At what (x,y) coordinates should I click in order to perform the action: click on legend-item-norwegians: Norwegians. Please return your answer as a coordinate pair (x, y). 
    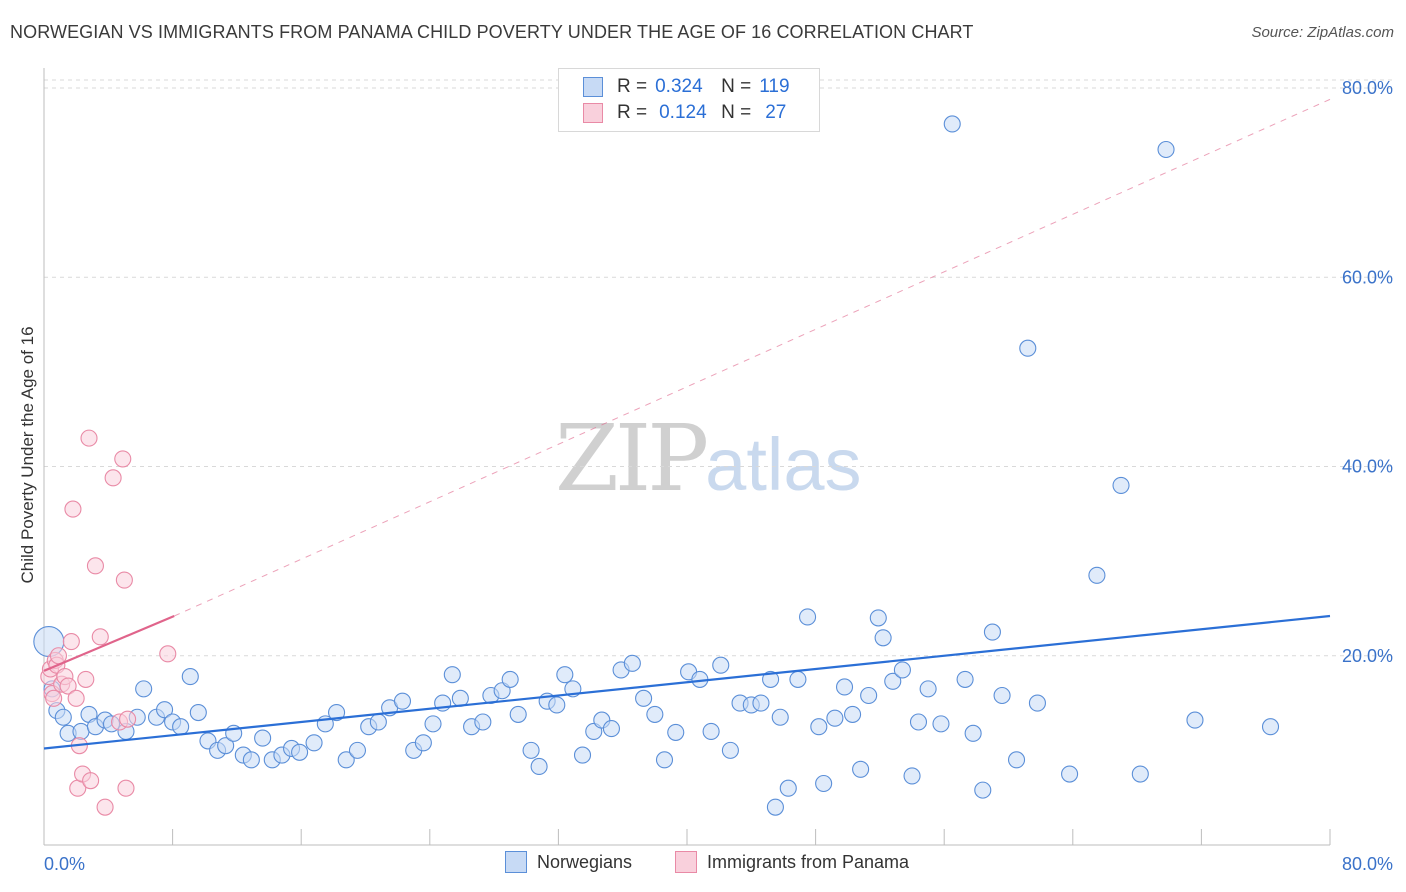
    Looking at the image, I should click on (568, 862).